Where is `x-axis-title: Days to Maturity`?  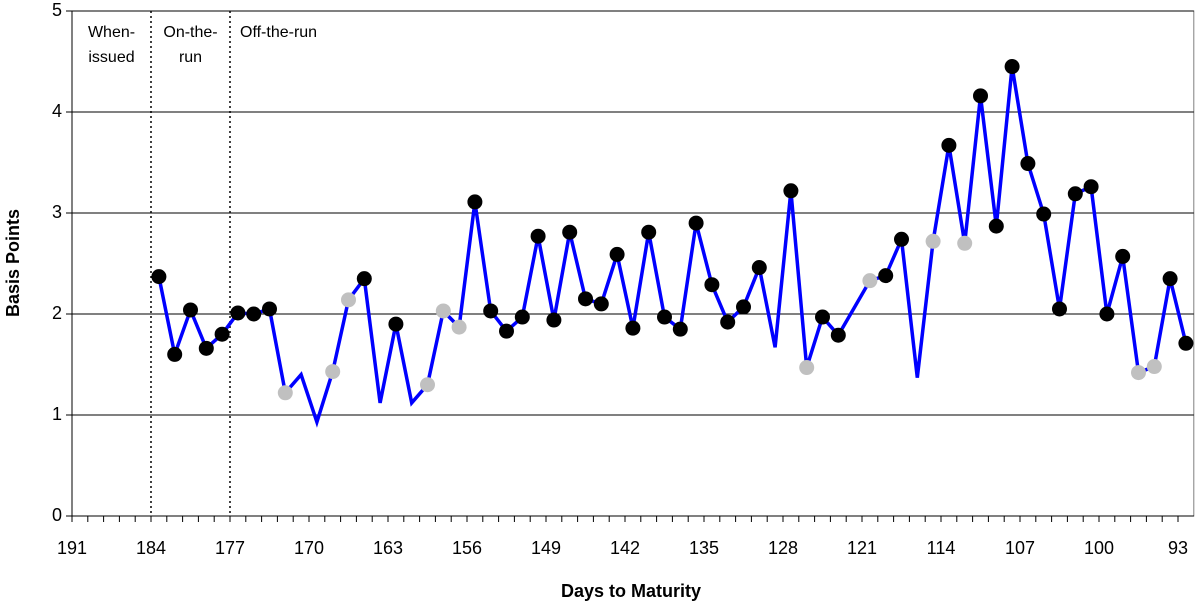
x-axis-title: Days to Maturity is located at coordinates (631, 591).